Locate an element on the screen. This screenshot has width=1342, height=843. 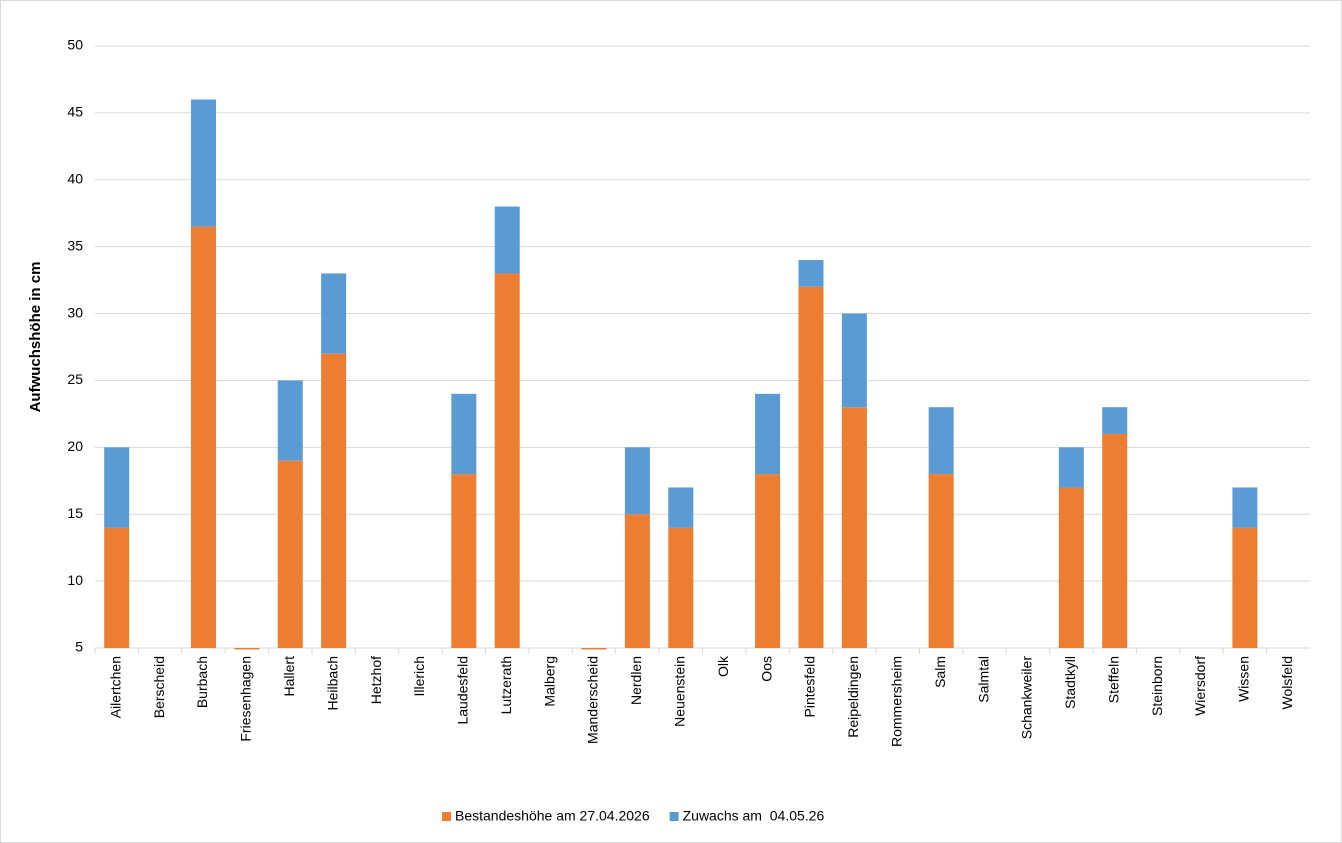
x-tick-label: Reipeldingen is located at coordinates (853, 697).